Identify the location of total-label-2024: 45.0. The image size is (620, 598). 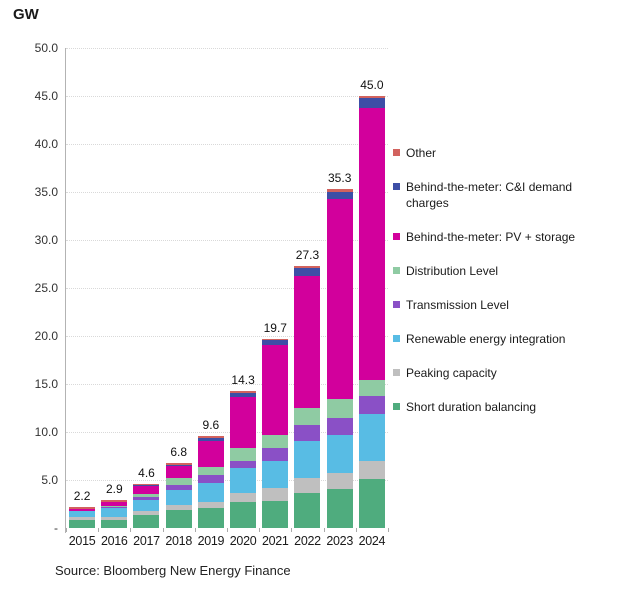
(372, 85).